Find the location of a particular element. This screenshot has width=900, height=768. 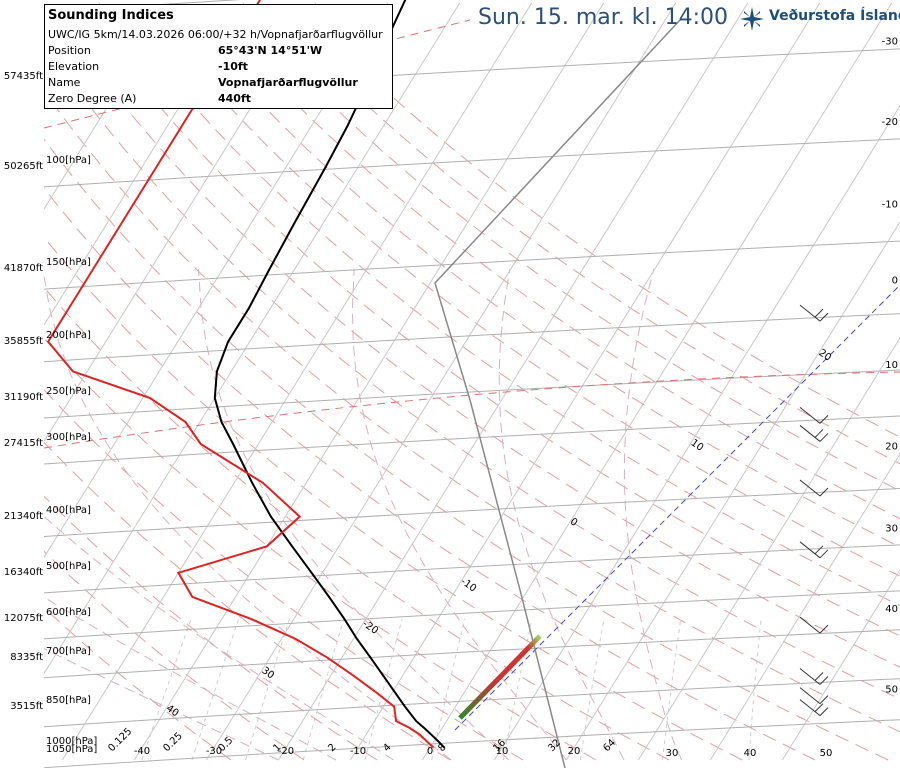

isotherm-label: 20 is located at coordinates (824, 355).